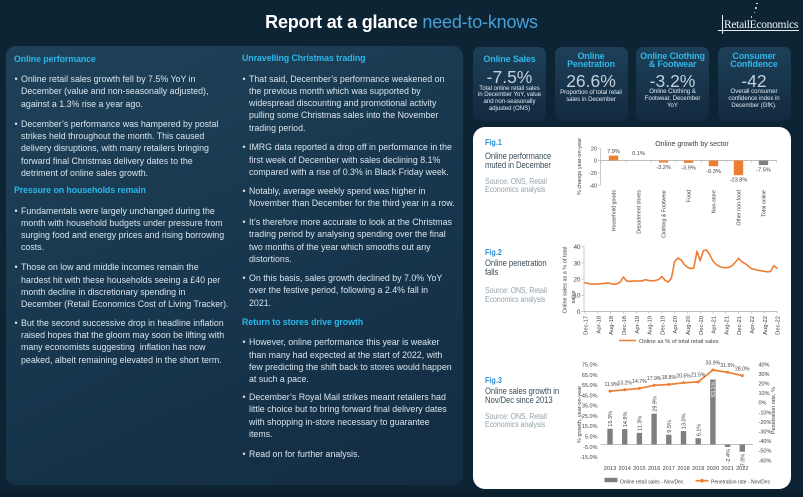 The image size is (803, 497). Describe the element at coordinates (727, 325) in the screenshot. I see `svg-text: Aug-21` at that location.